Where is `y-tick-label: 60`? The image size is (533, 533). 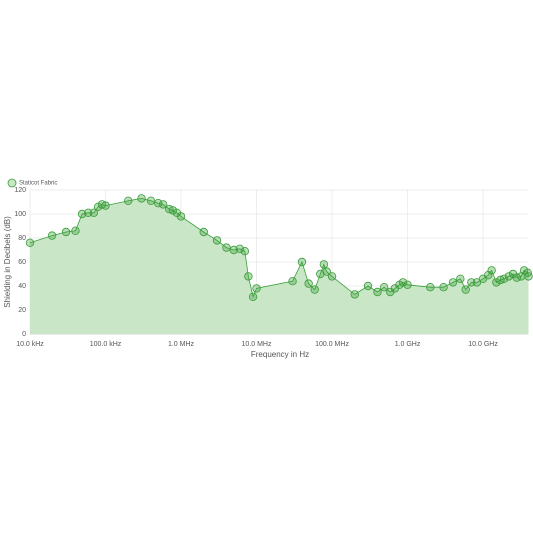 y-tick-label: 60 is located at coordinates (22, 262).